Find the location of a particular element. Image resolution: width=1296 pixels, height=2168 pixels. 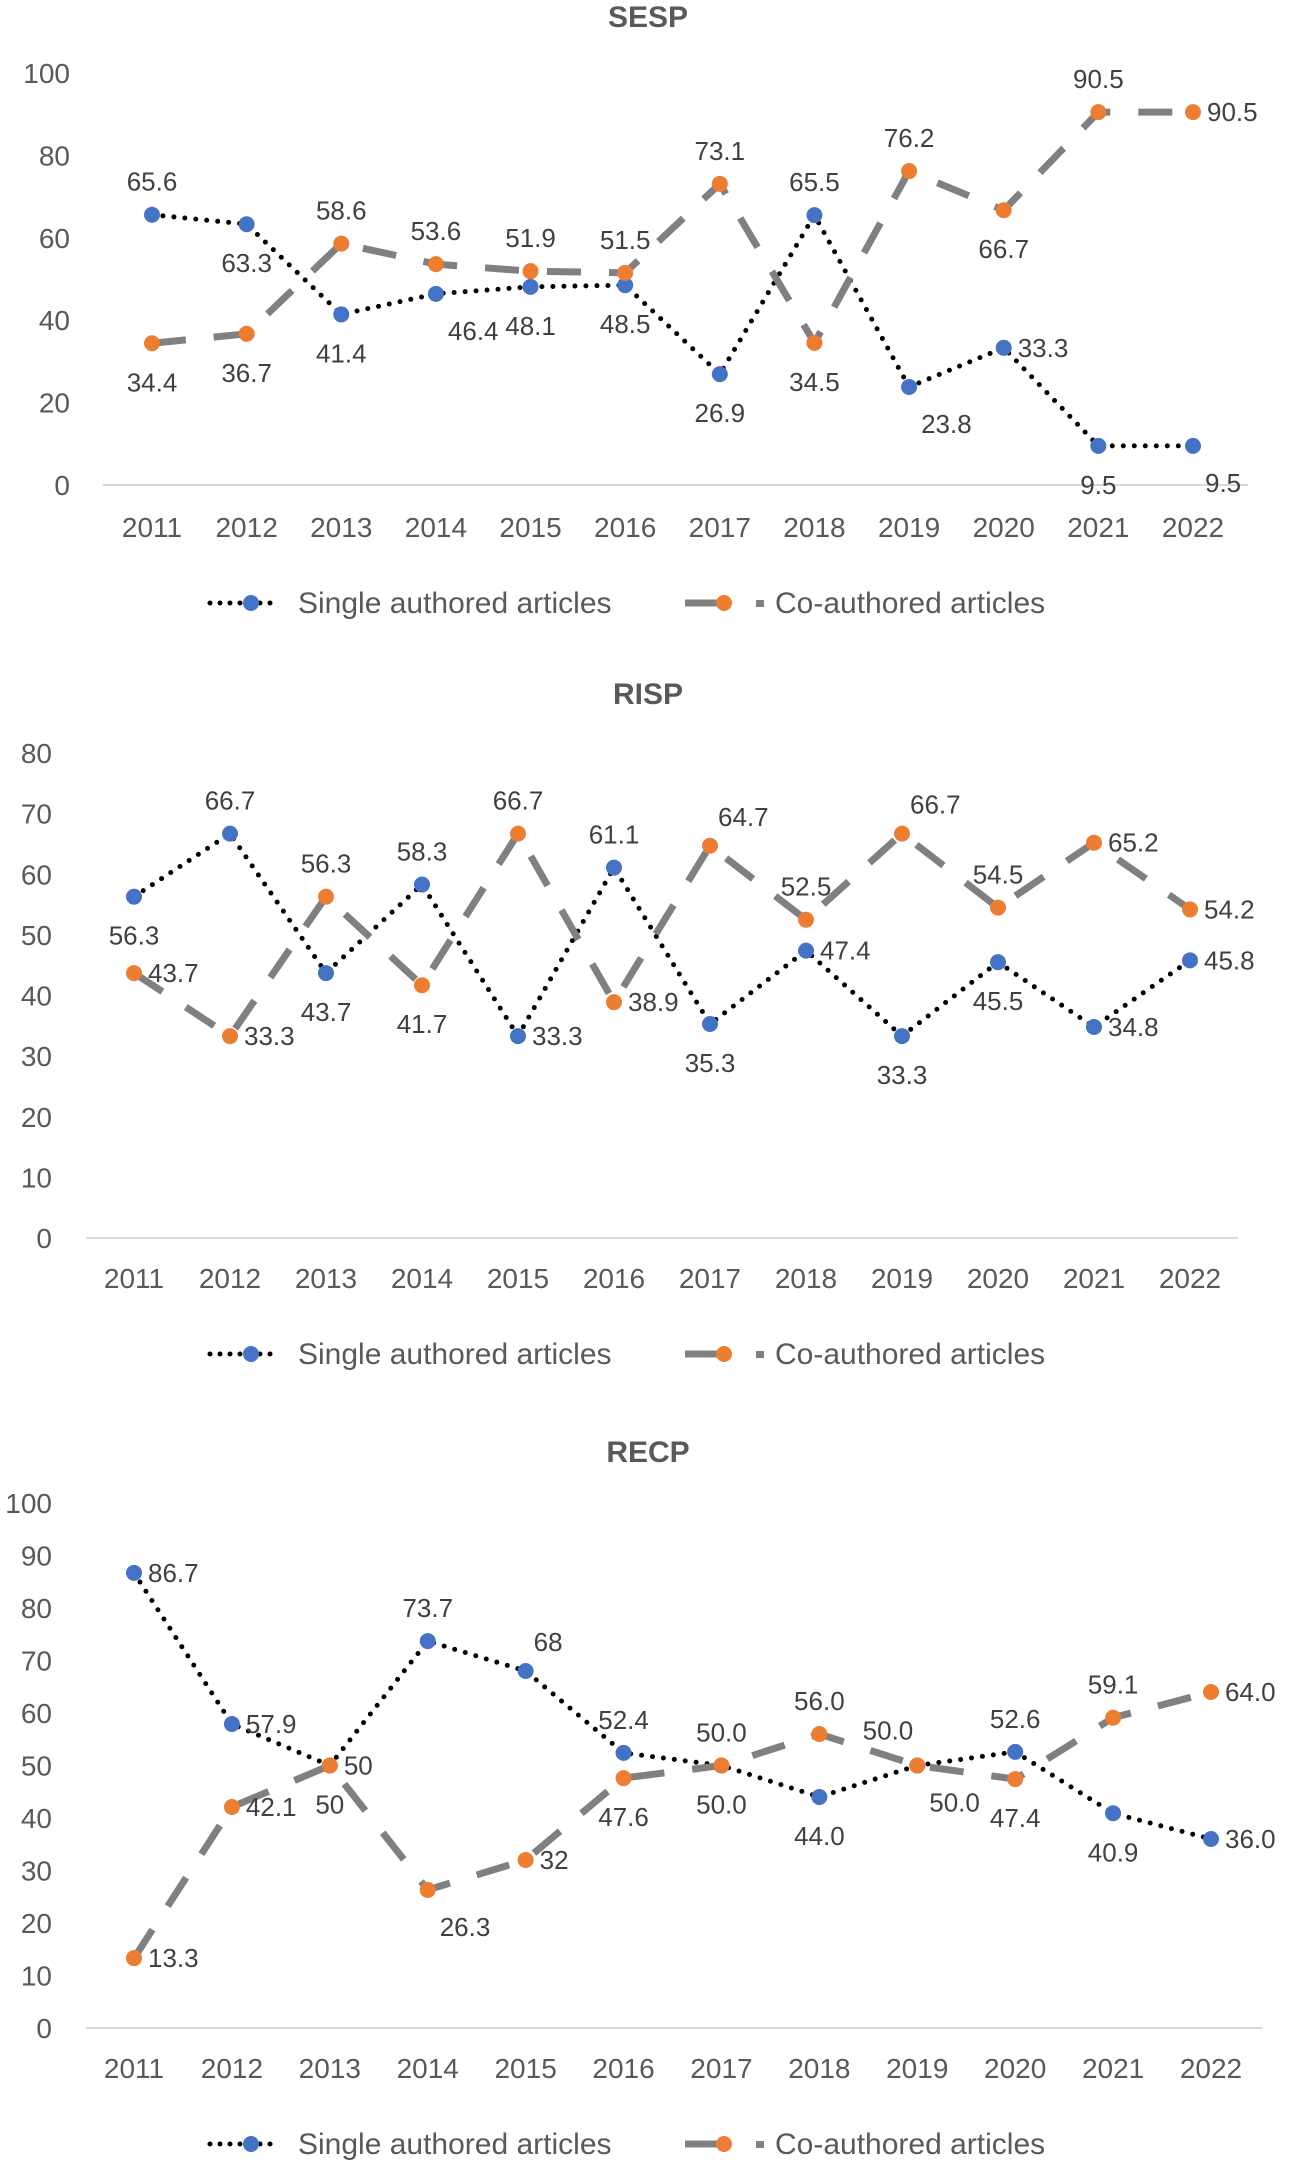

data-label: 61.1 is located at coordinates (614, 835).